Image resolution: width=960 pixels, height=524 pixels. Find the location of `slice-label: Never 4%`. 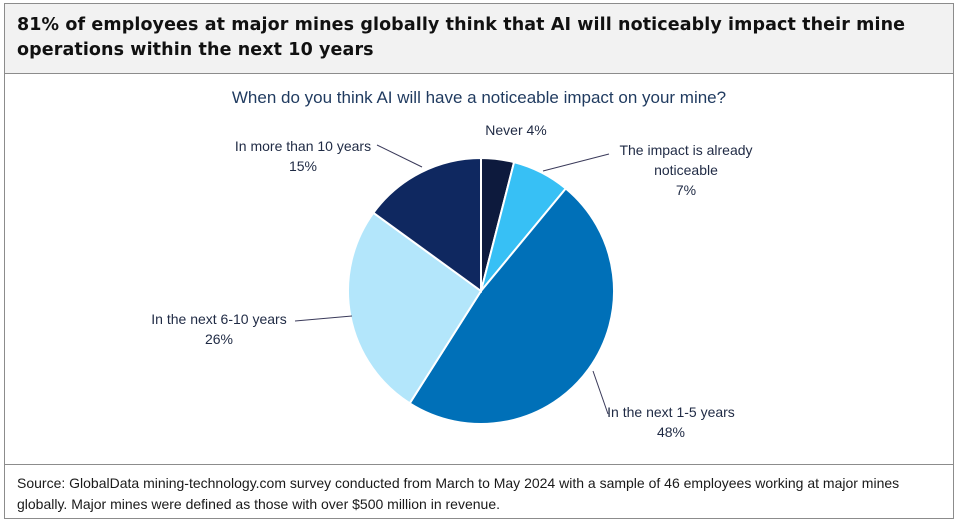

slice-label: Never 4% is located at coordinates (515, 130).